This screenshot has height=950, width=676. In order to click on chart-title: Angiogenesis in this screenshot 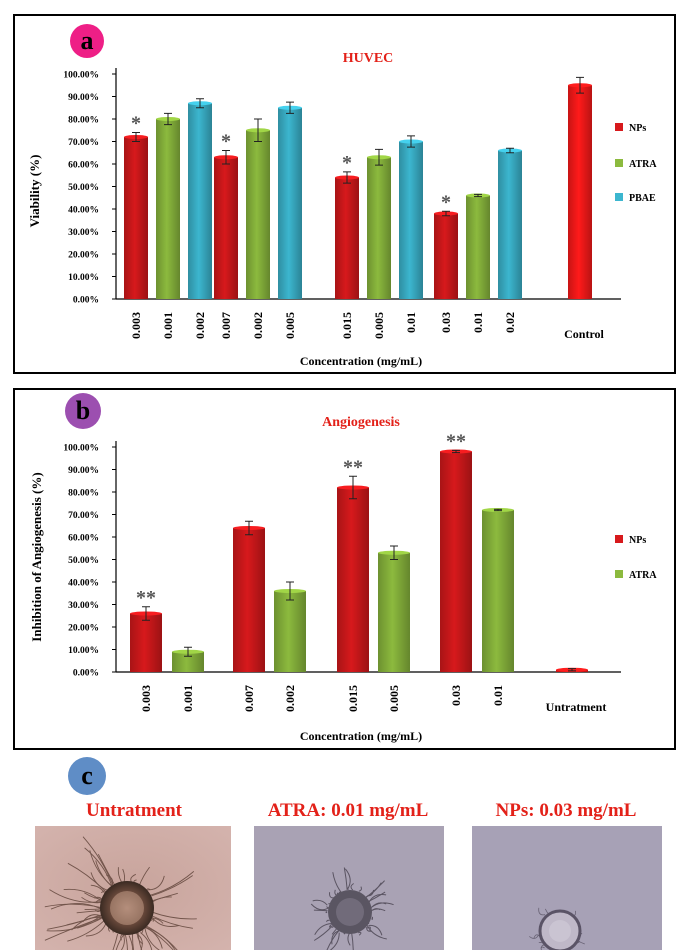, I will do `click(361, 422)`.